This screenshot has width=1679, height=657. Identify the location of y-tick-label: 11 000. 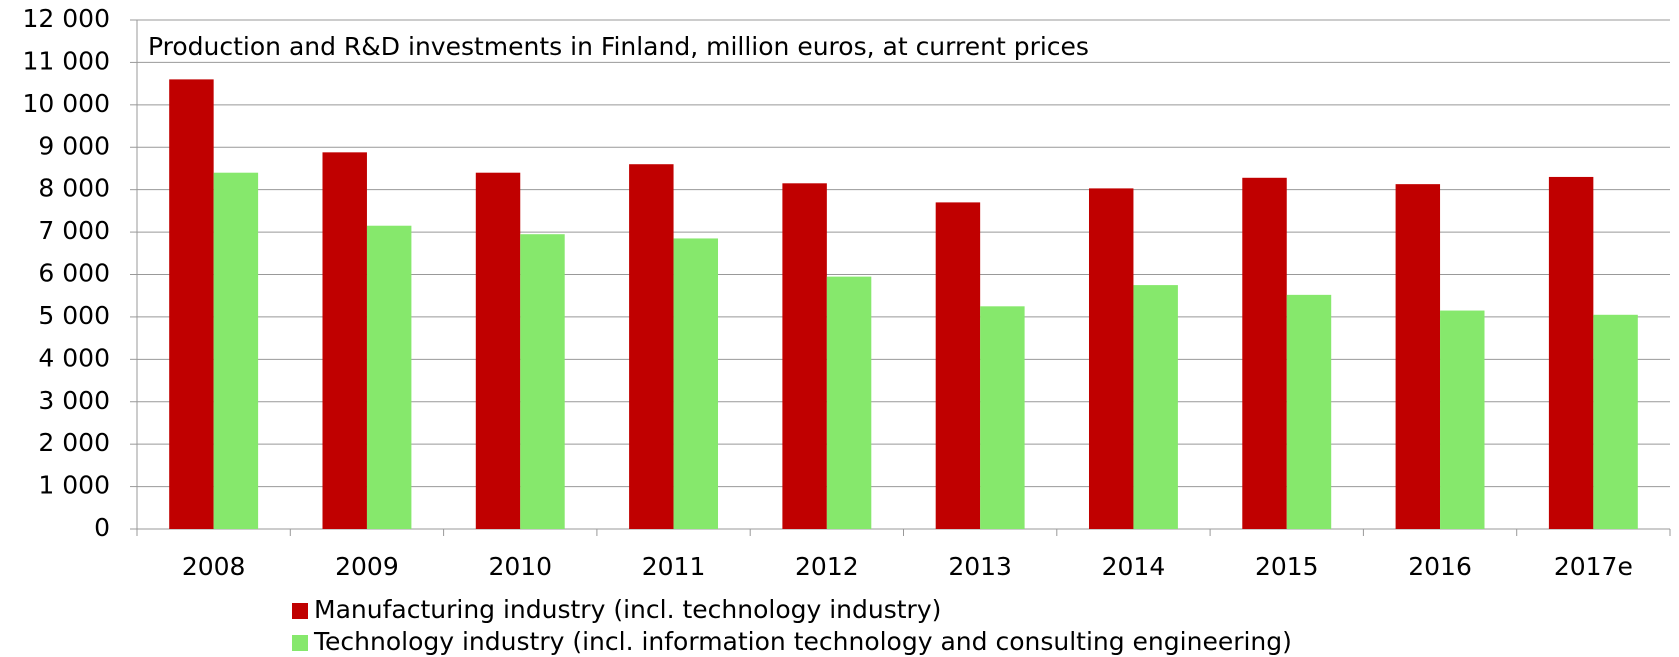
(66, 60).